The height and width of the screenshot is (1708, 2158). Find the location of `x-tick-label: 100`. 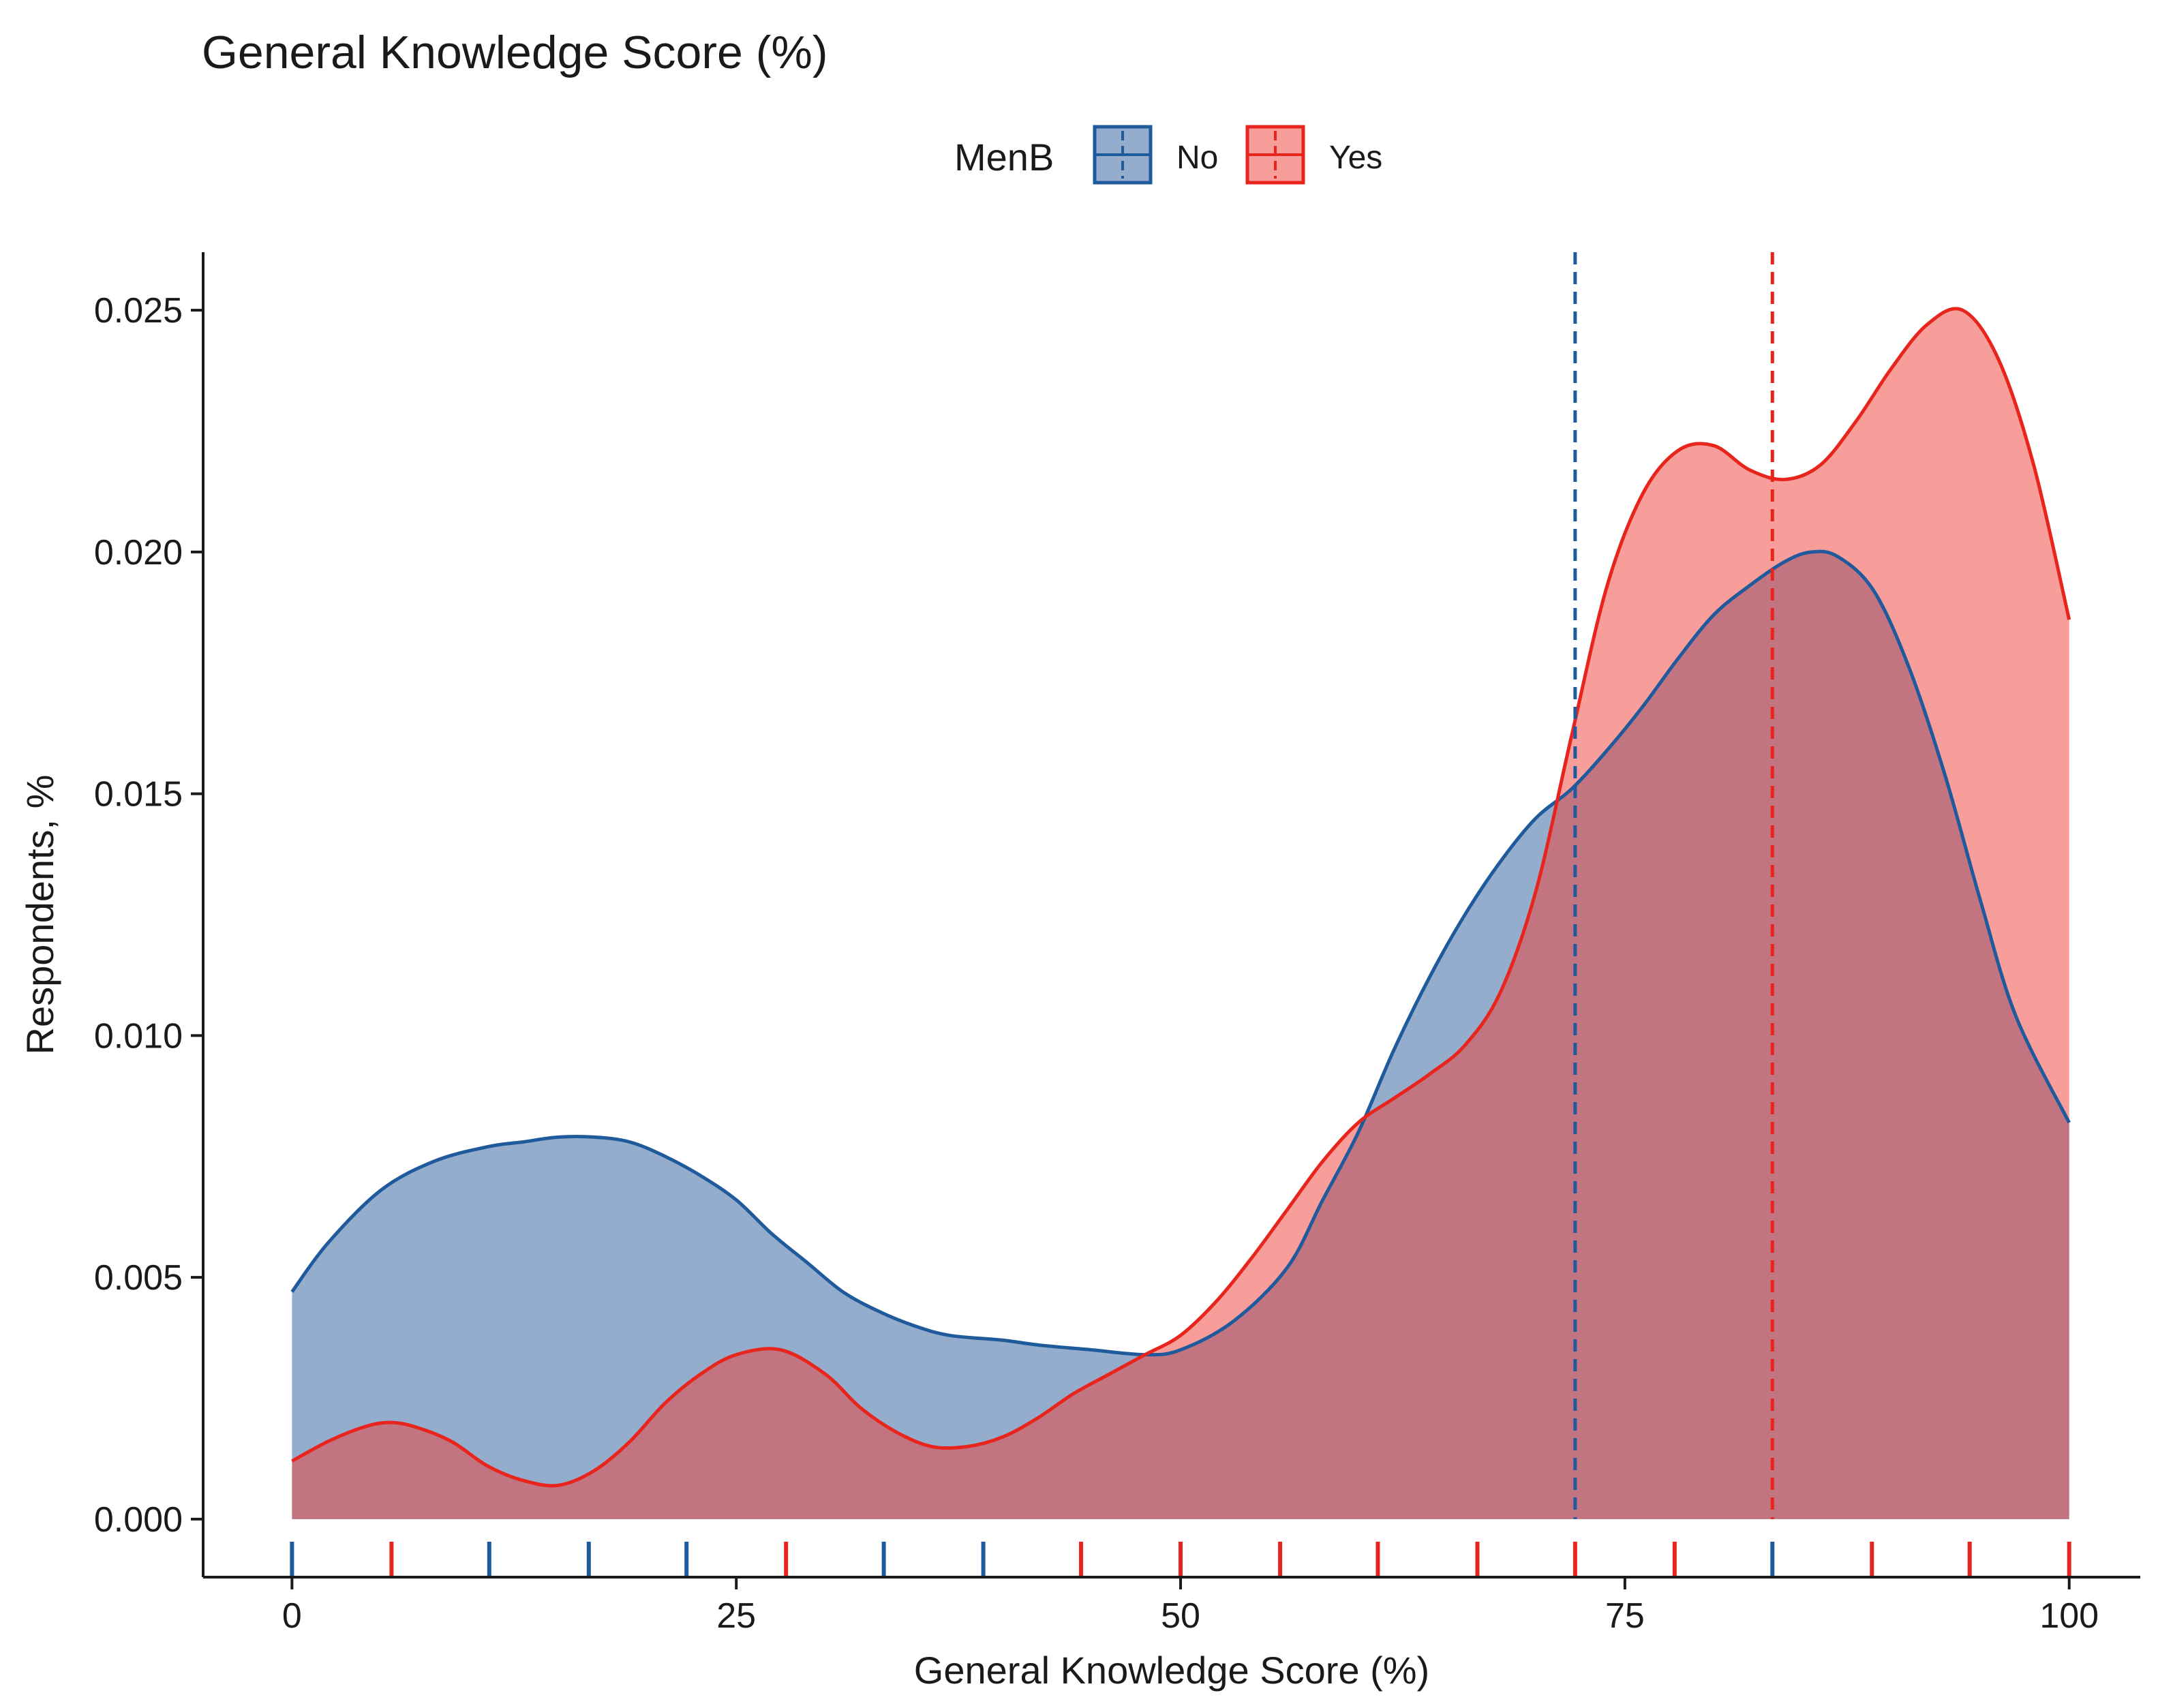

x-tick-label: 100 is located at coordinates (2069, 1616).